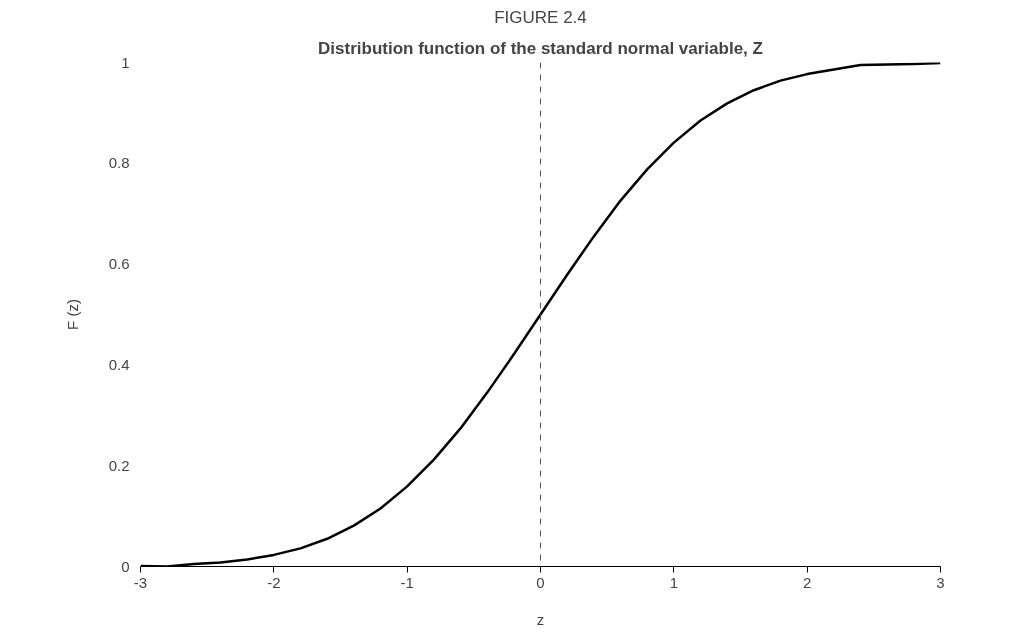  What do you see at coordinates (119, 163) in the screenshot?
I see `y-tick-label: 0.8` at bounding box center [119, 163].